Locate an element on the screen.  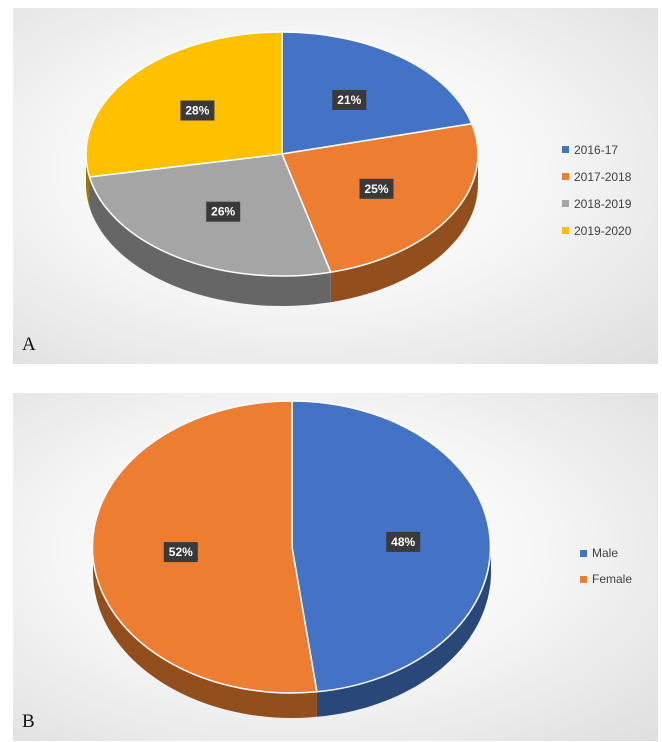
legend-a: 2016-17 2017-2018 2018-2019 2019-2020 is located at coordinates (596, 190).